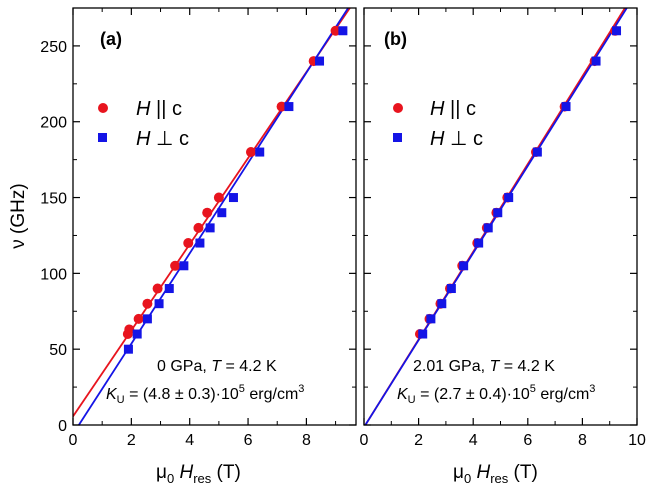 The image size is (654, 485). What do you see at coordinates (111, 39) in the screenshot?
I see `panel-a-label: (a)` at bounding box center [111, 39].